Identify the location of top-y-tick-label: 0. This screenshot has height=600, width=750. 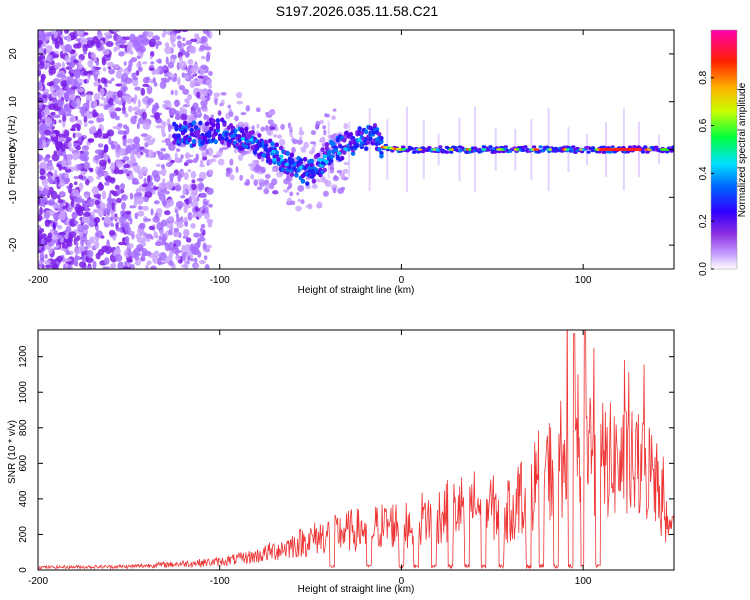
(13, 149).